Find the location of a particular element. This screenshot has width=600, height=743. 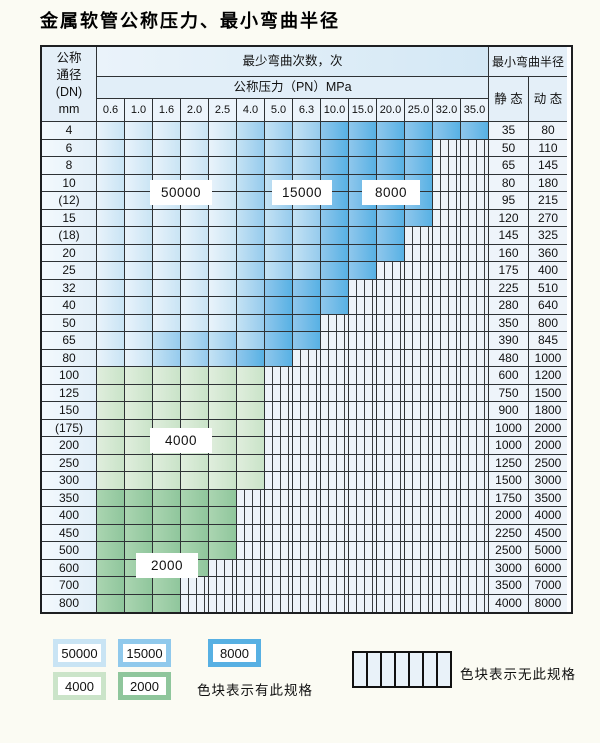

row-dn-label: 65 is located at coordinates (69, 341).